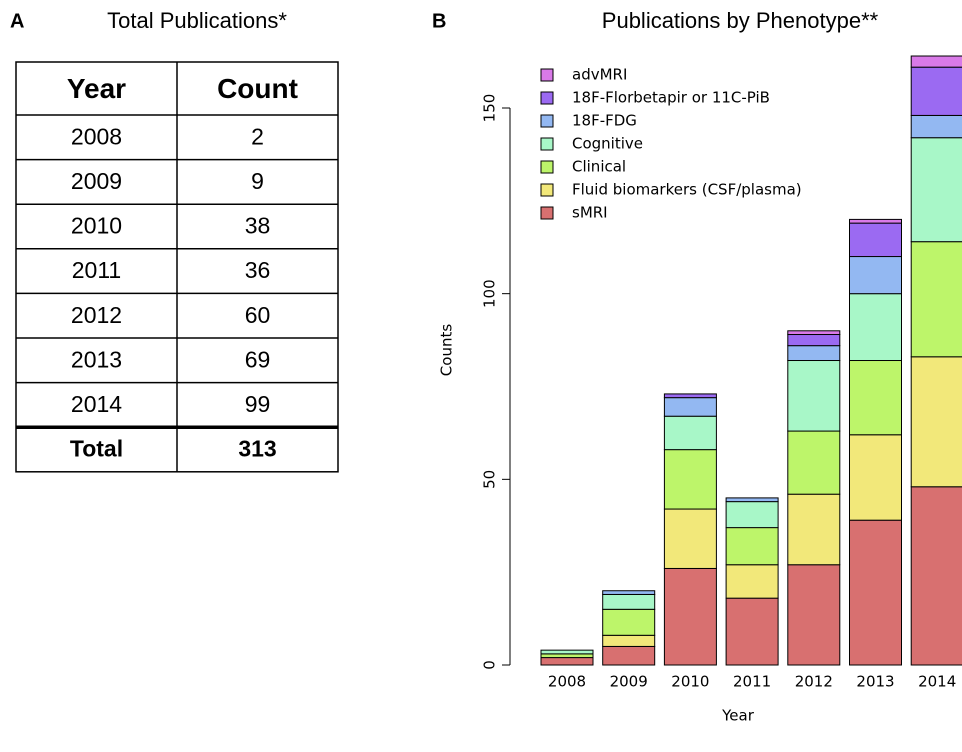 This screenshot has height=752, width=962. I want to click on y-axis-label: Counts, so click(447, 350).